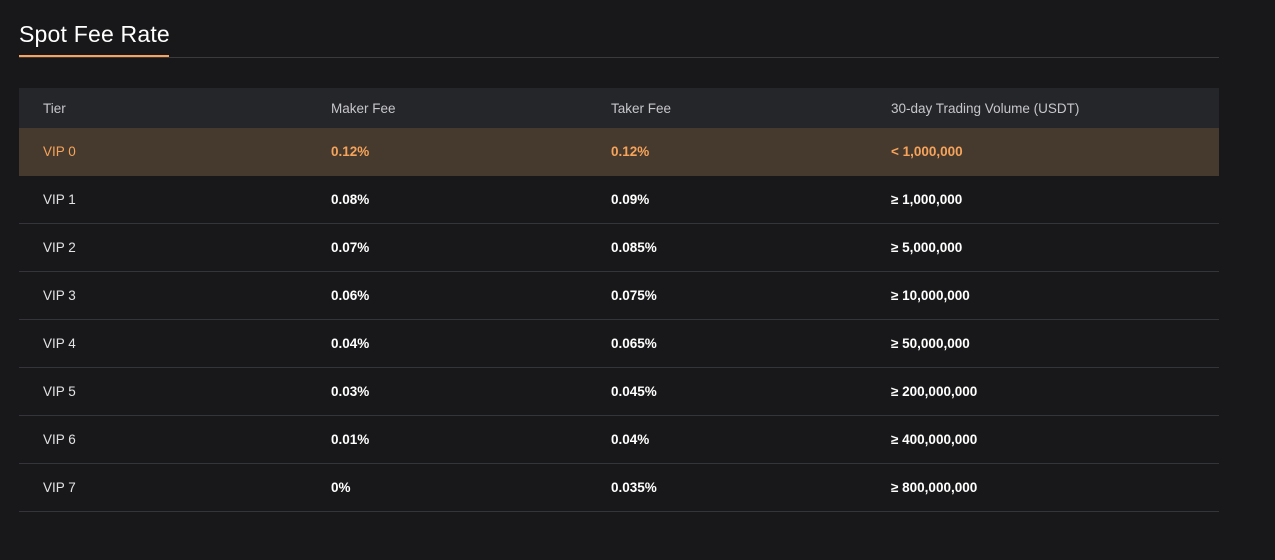  I want to click on maker-fee-cell: 0.07%, so click(471, 247).